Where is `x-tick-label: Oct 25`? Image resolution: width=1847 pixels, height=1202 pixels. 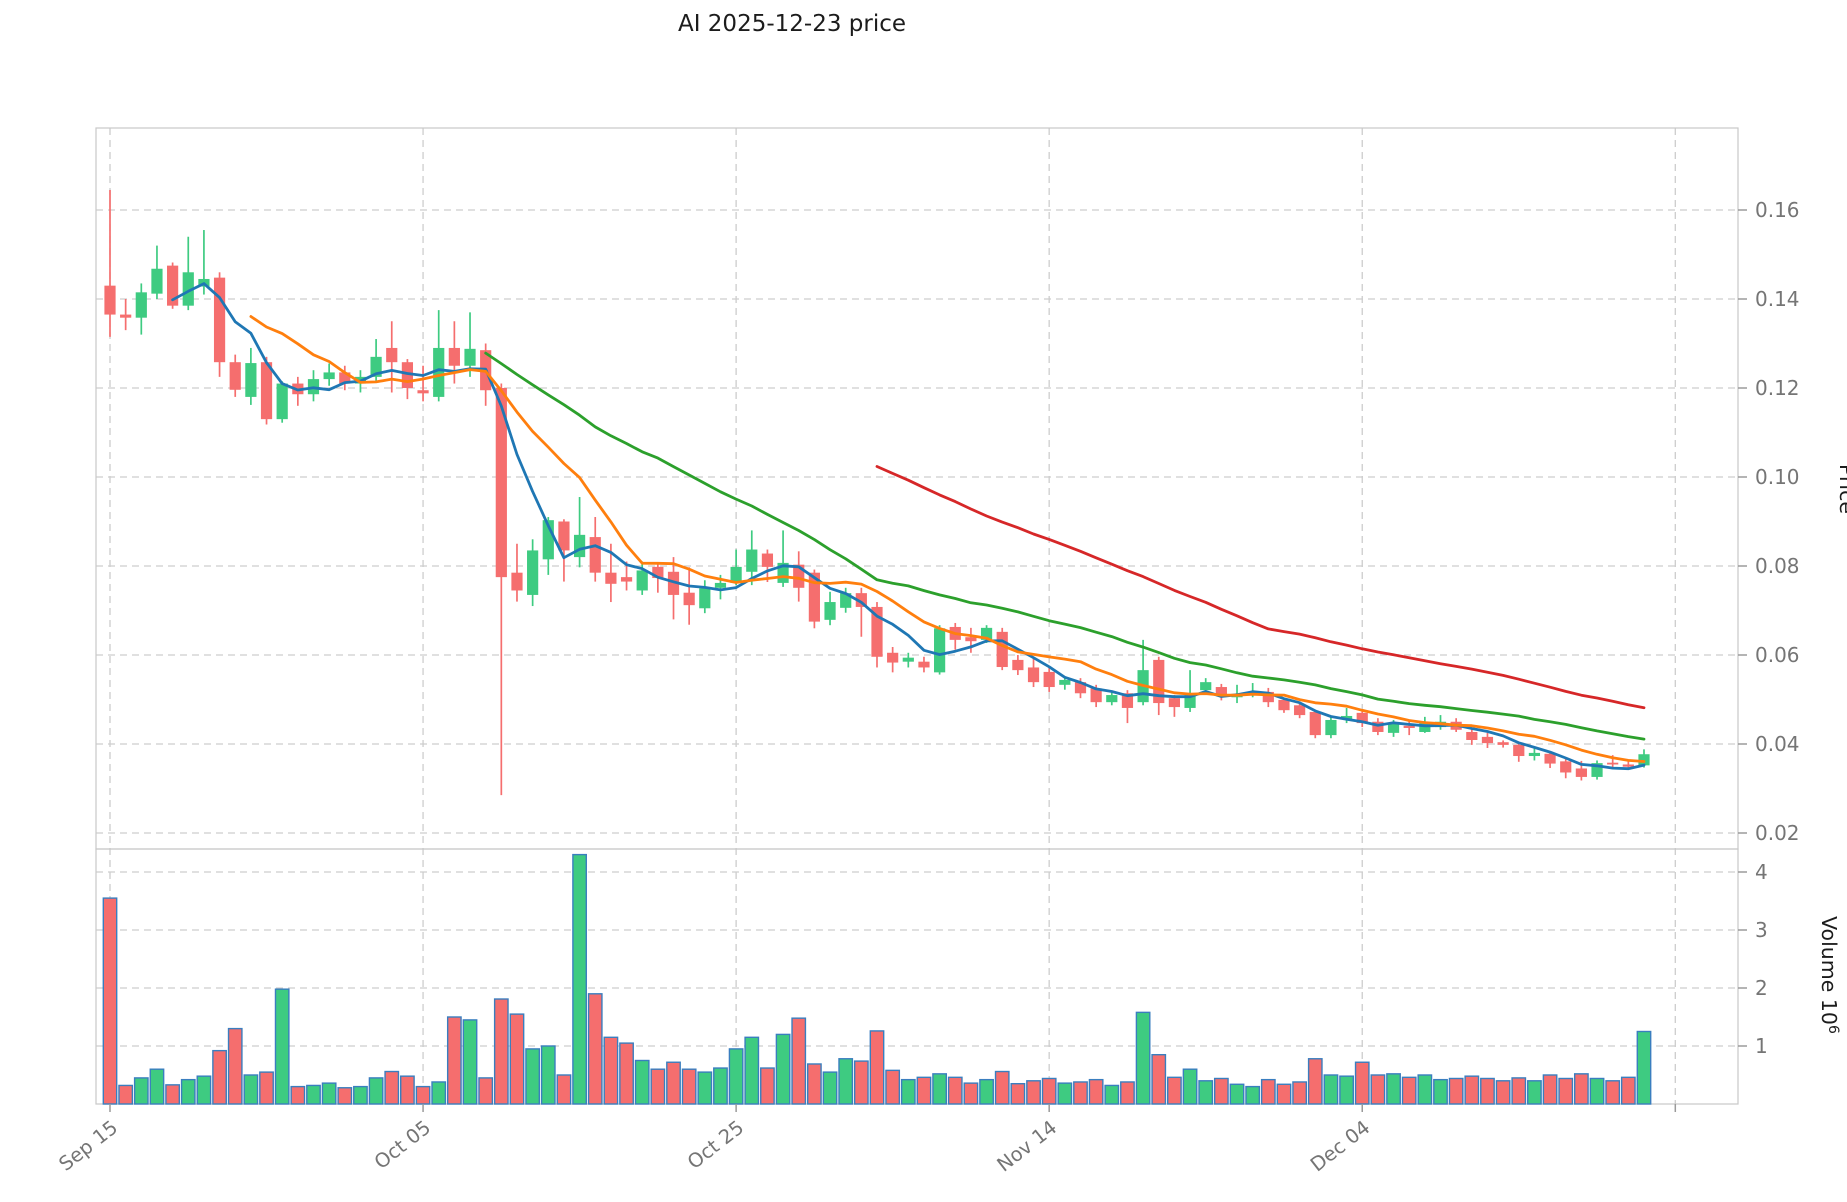 x-tick-label: Oct 25 is located at coordinates (715, 1145).